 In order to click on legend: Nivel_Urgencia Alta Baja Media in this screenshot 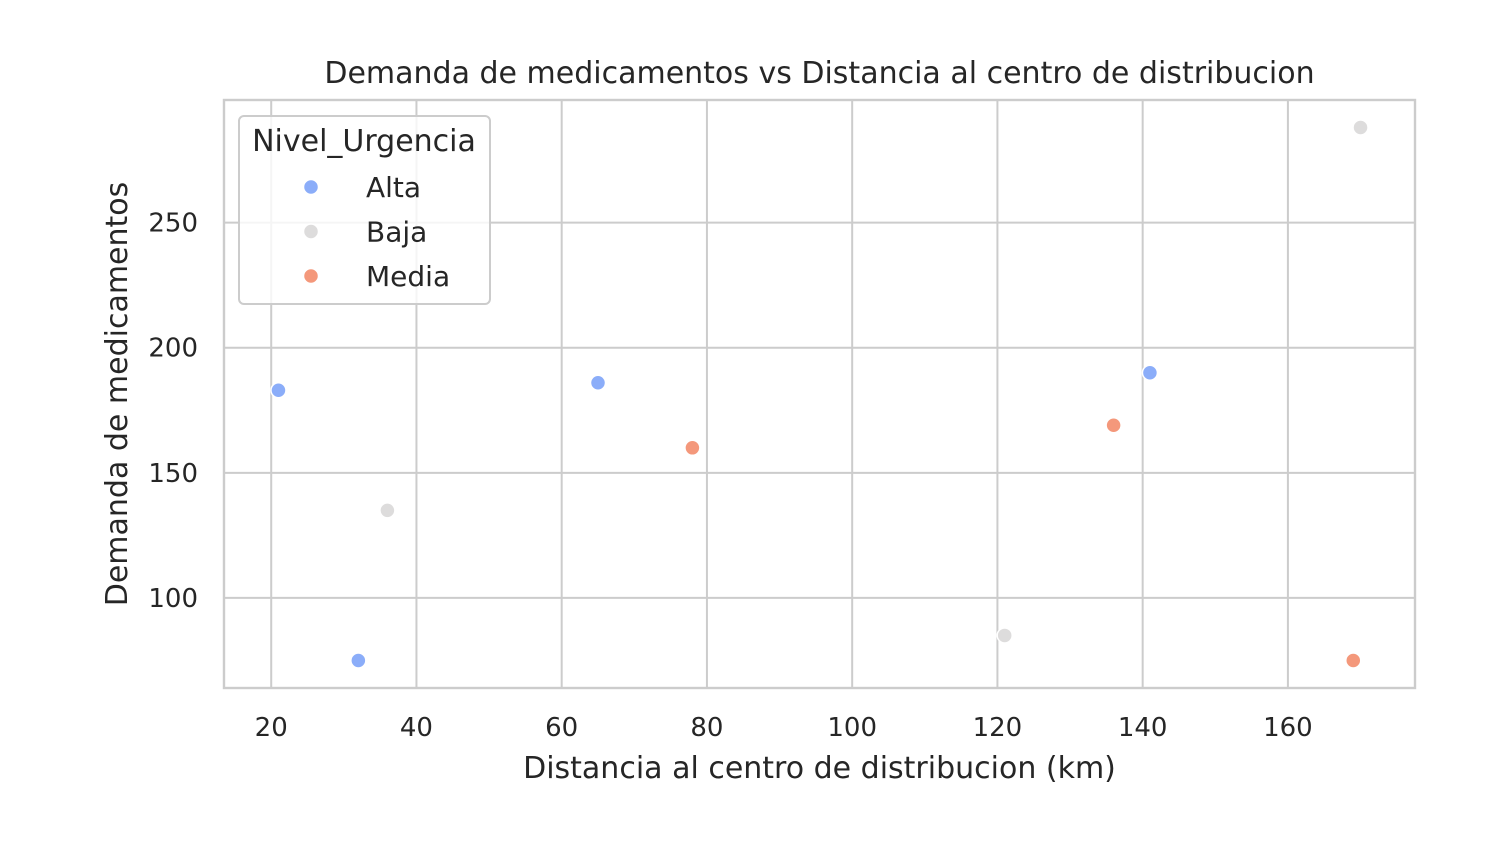, I will do `click(364, 210)`.